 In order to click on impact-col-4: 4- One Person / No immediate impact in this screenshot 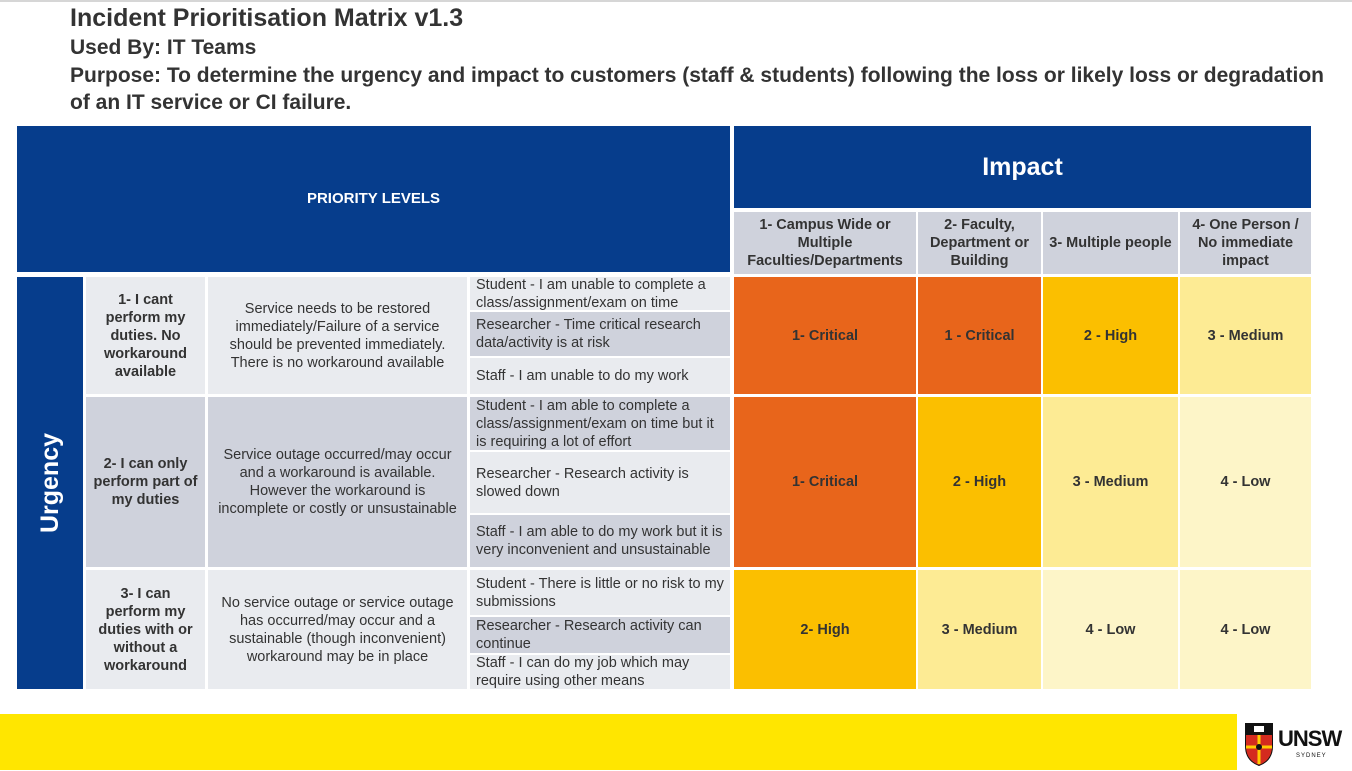, I will do `click(1245, 243)`.